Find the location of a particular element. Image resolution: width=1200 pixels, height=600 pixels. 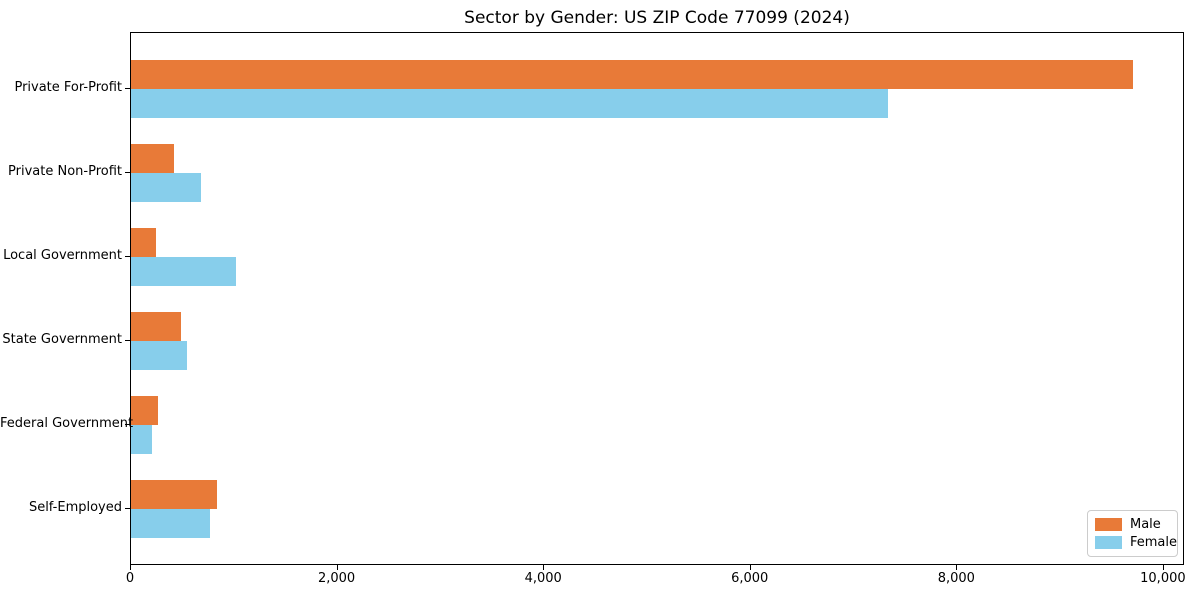

bar-male-federal-government is located at coordinates (144, 410).